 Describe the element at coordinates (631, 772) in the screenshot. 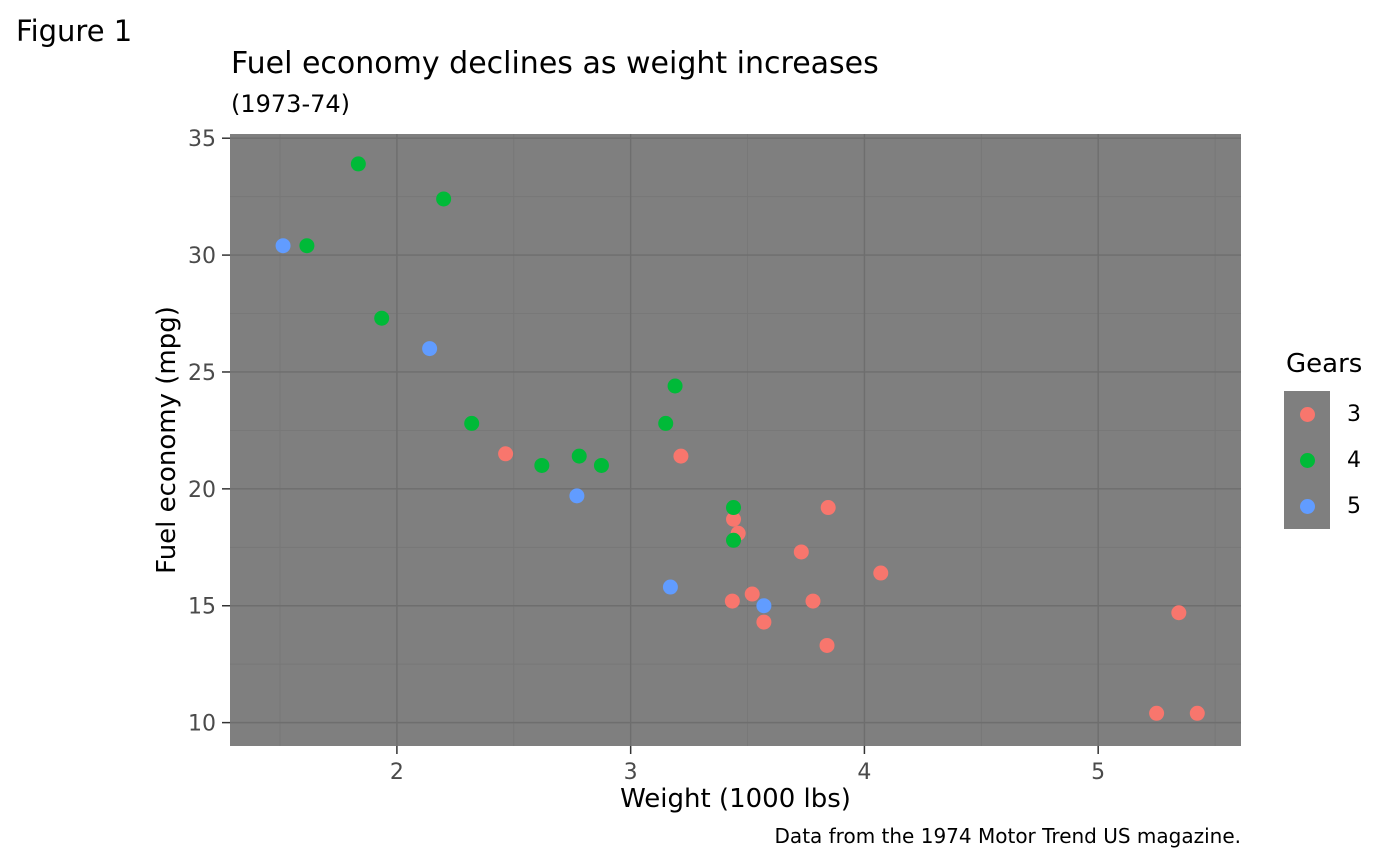

I see `x-tick-label: 3` at that location.